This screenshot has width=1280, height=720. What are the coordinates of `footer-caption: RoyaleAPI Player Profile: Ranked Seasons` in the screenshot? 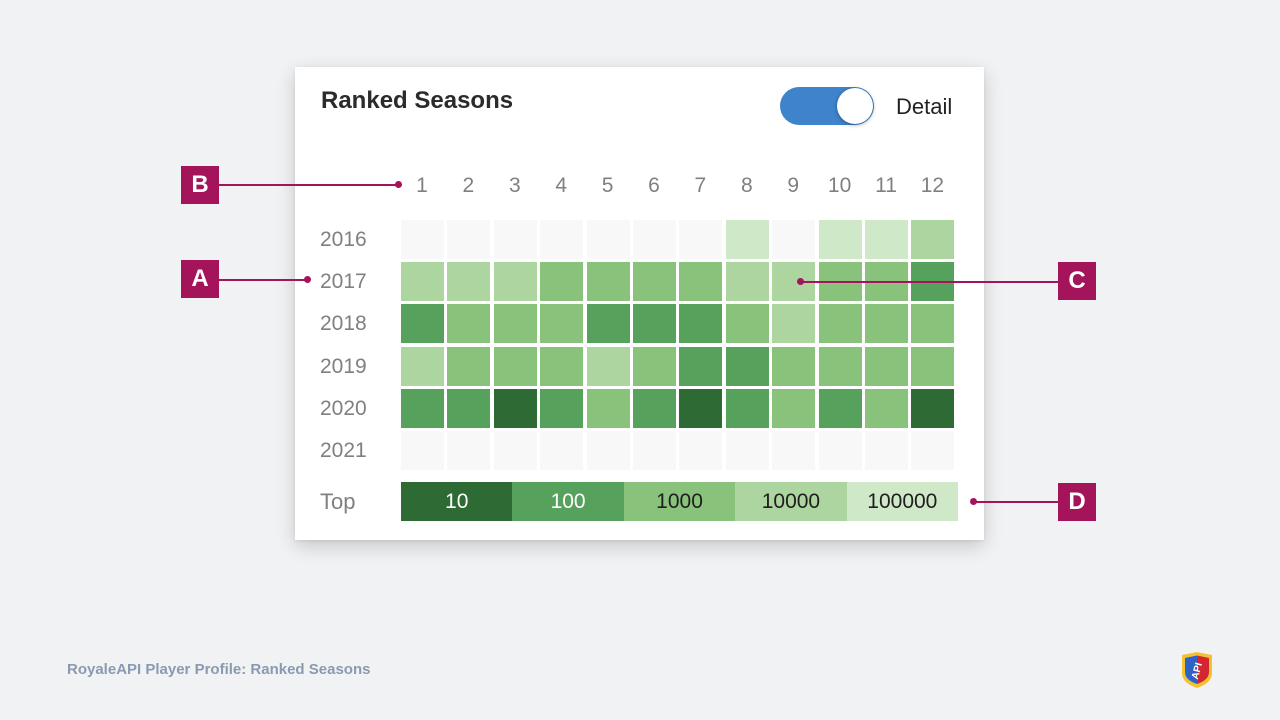 It's located at (219, 669).